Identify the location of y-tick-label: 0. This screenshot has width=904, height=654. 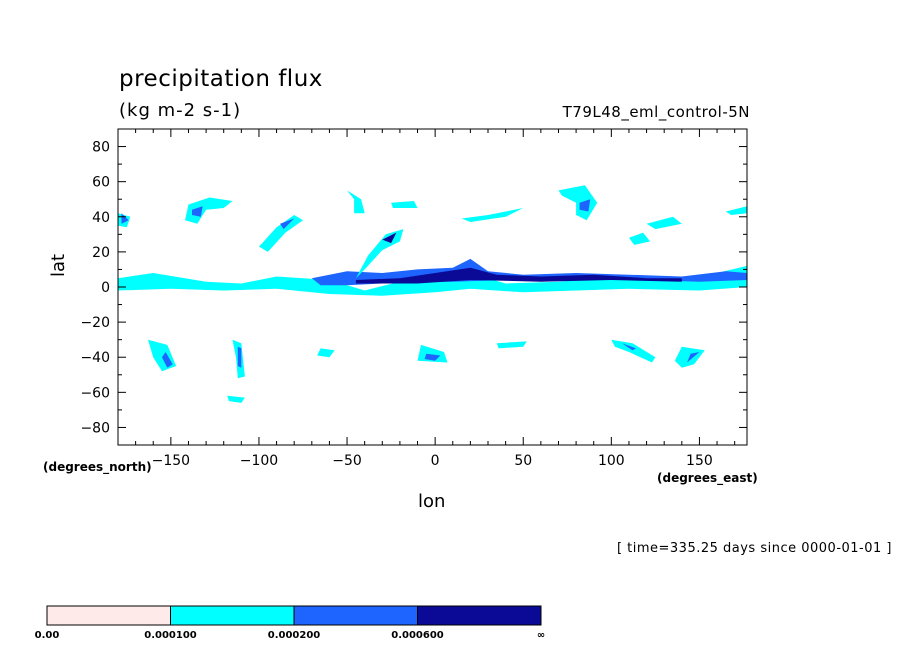
(105, 288).